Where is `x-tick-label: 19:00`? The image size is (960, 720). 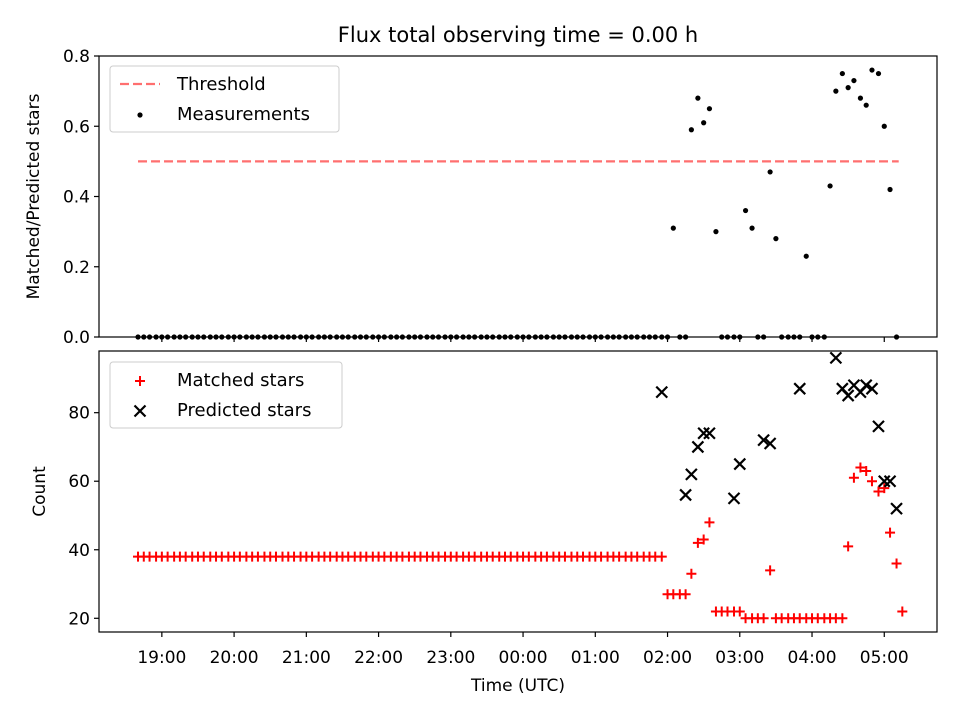
x-tick-label: 19:00 is located at coordinates (161, 658).